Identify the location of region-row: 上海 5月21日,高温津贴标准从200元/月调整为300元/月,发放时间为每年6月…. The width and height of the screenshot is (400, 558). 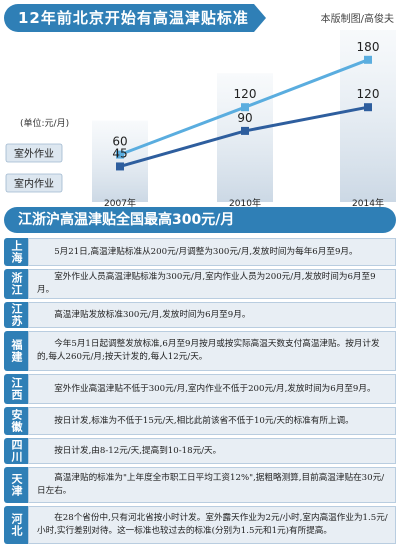
(200, 252).